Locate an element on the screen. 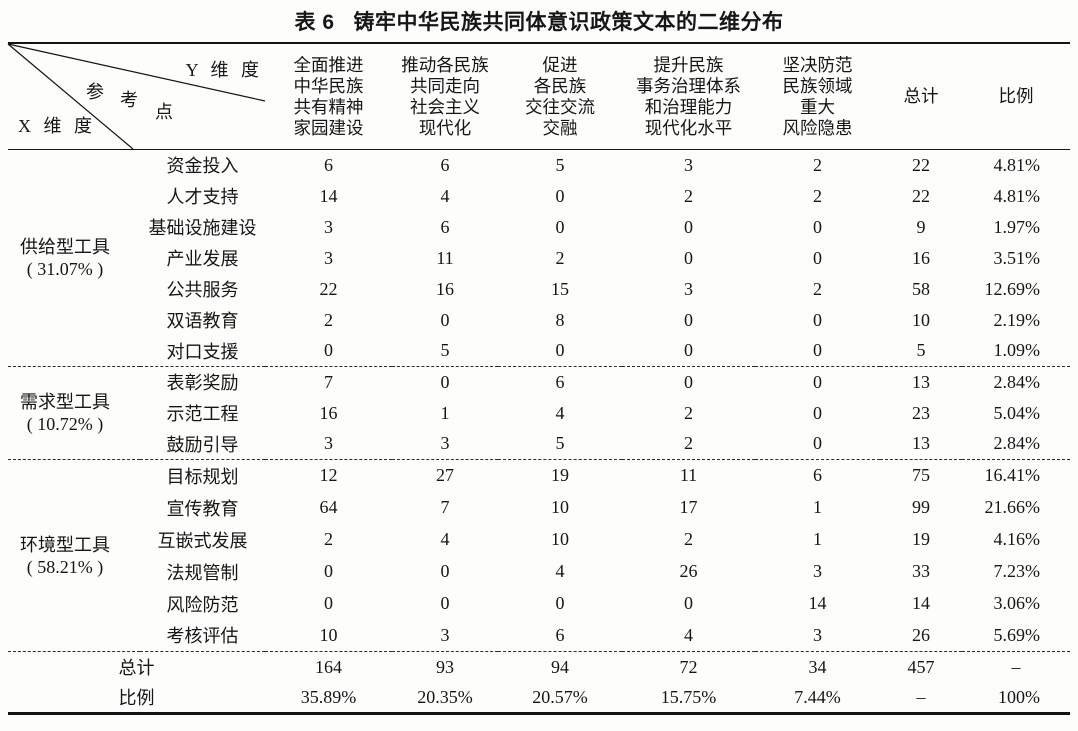 The height and width of the screenshot is (731, 1078). data-row: 基础设施建设 3 6 0 0 0 9 1.97% is located at coordinates (539, 227).